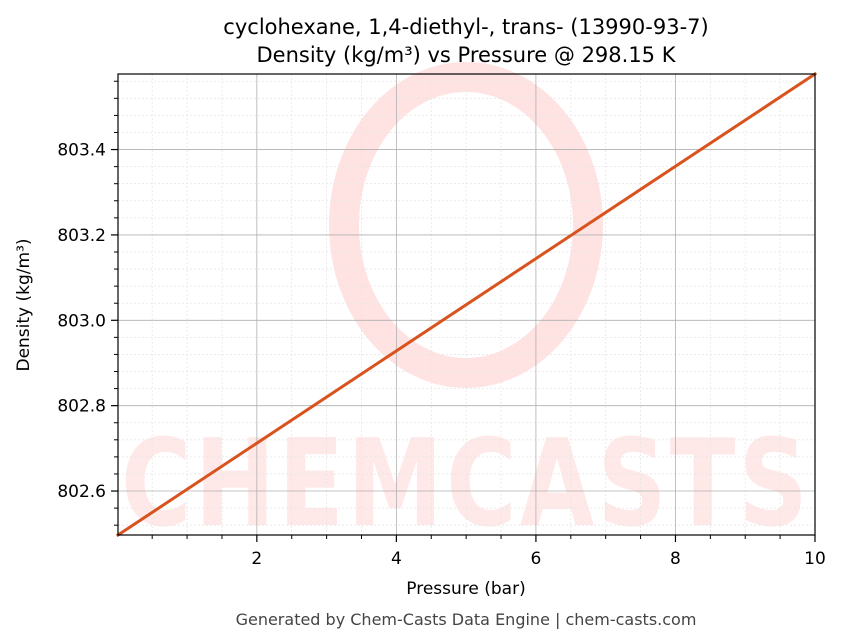 The width and height of the screenshot is (843, 644). I want to click on x-tick-label: 4, so click(396, 559).